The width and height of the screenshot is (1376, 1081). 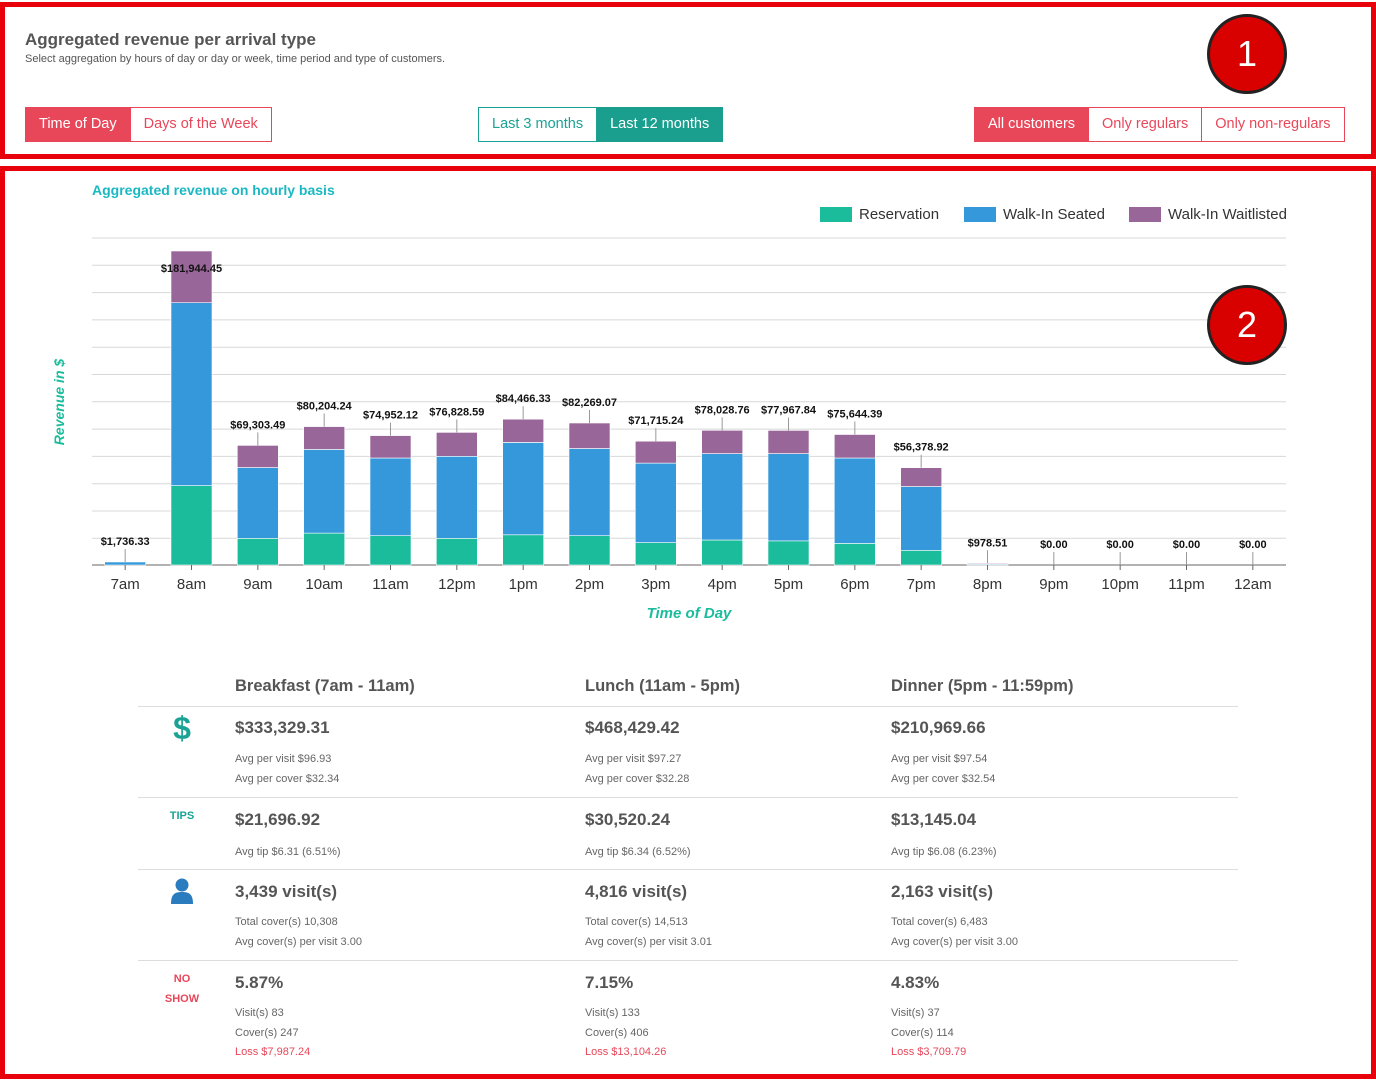 What do you see at coordinates (943, 779) in the screenshot?
I see `avg-per-cover: Avg per cover $32.54` at bounding box center [943, 779].